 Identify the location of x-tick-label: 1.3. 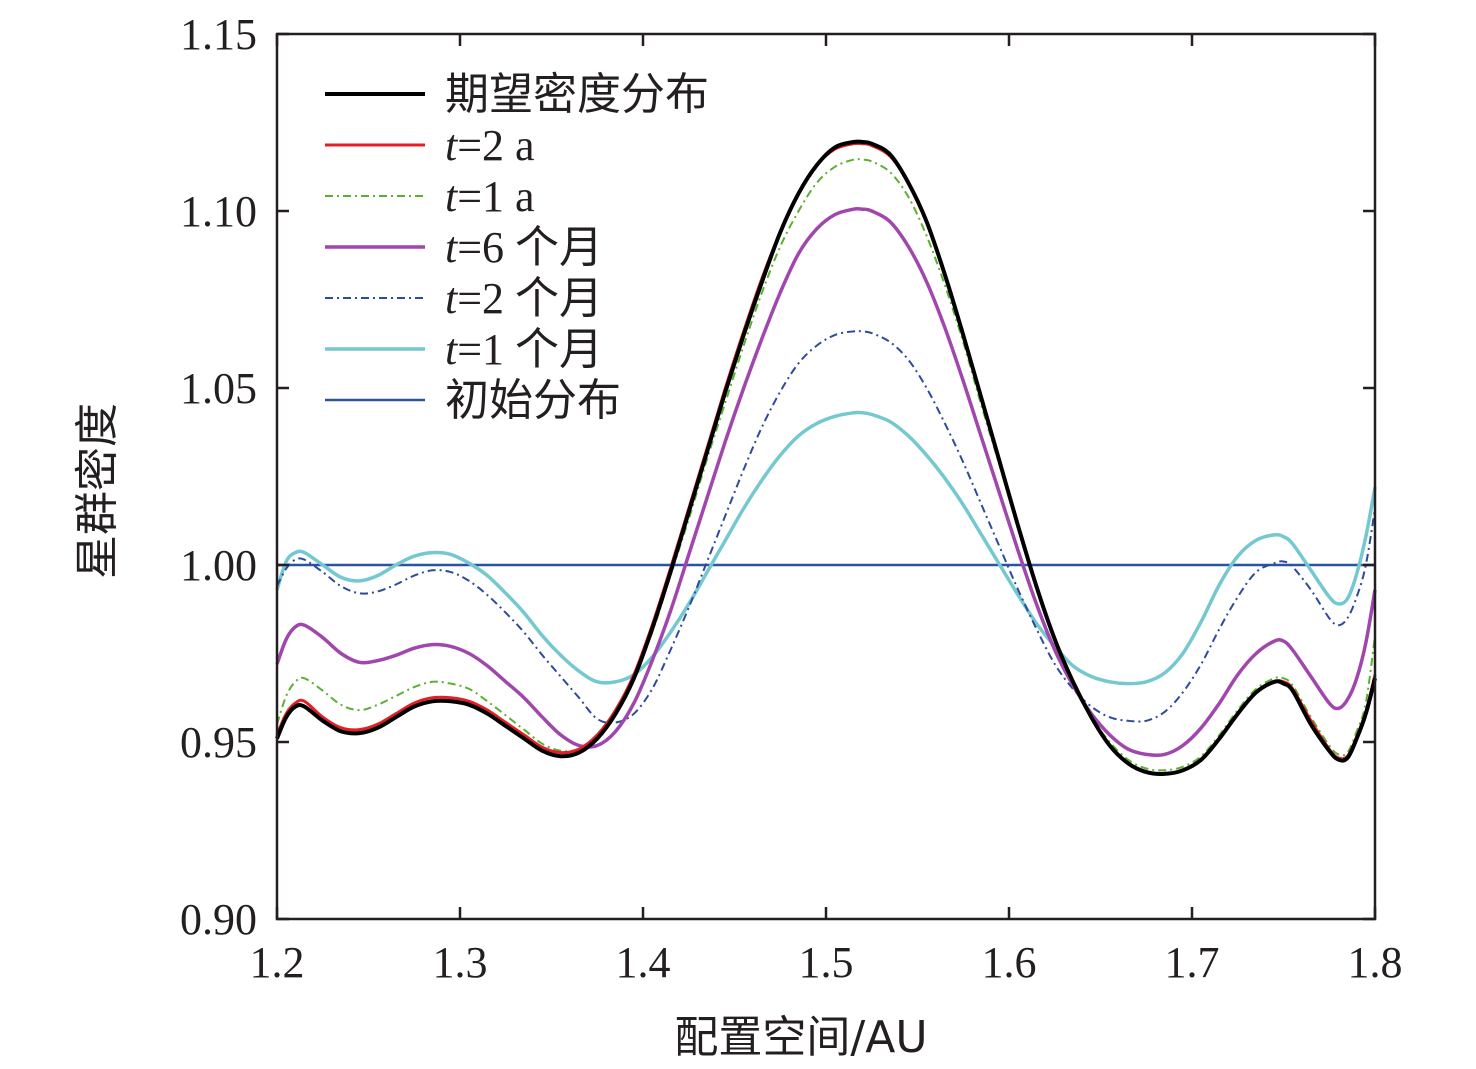
(460, 962).